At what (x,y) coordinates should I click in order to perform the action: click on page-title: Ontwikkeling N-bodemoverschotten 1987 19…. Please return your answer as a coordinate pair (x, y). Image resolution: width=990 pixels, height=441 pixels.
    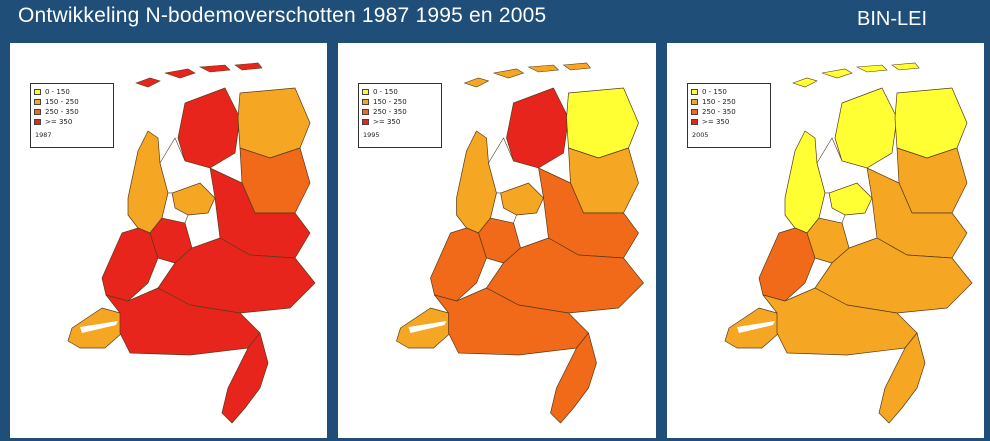
    Looking at the image, I should click on (282, 15).